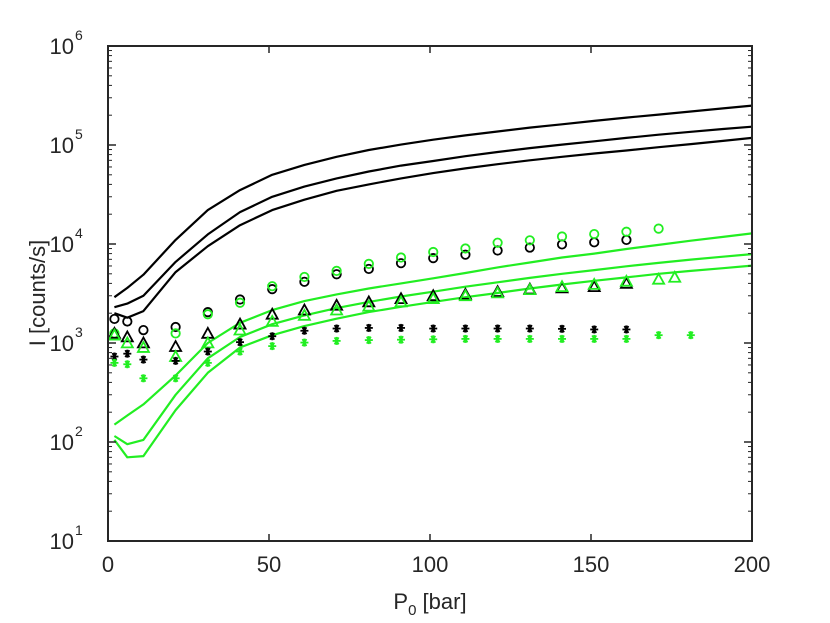 The height and width of the screenshot is (623, 830). What do you see at coordinates (79, 233) in the screenshot?
I see `y-tick-exponent: 4` at bounding box center [79, 233].